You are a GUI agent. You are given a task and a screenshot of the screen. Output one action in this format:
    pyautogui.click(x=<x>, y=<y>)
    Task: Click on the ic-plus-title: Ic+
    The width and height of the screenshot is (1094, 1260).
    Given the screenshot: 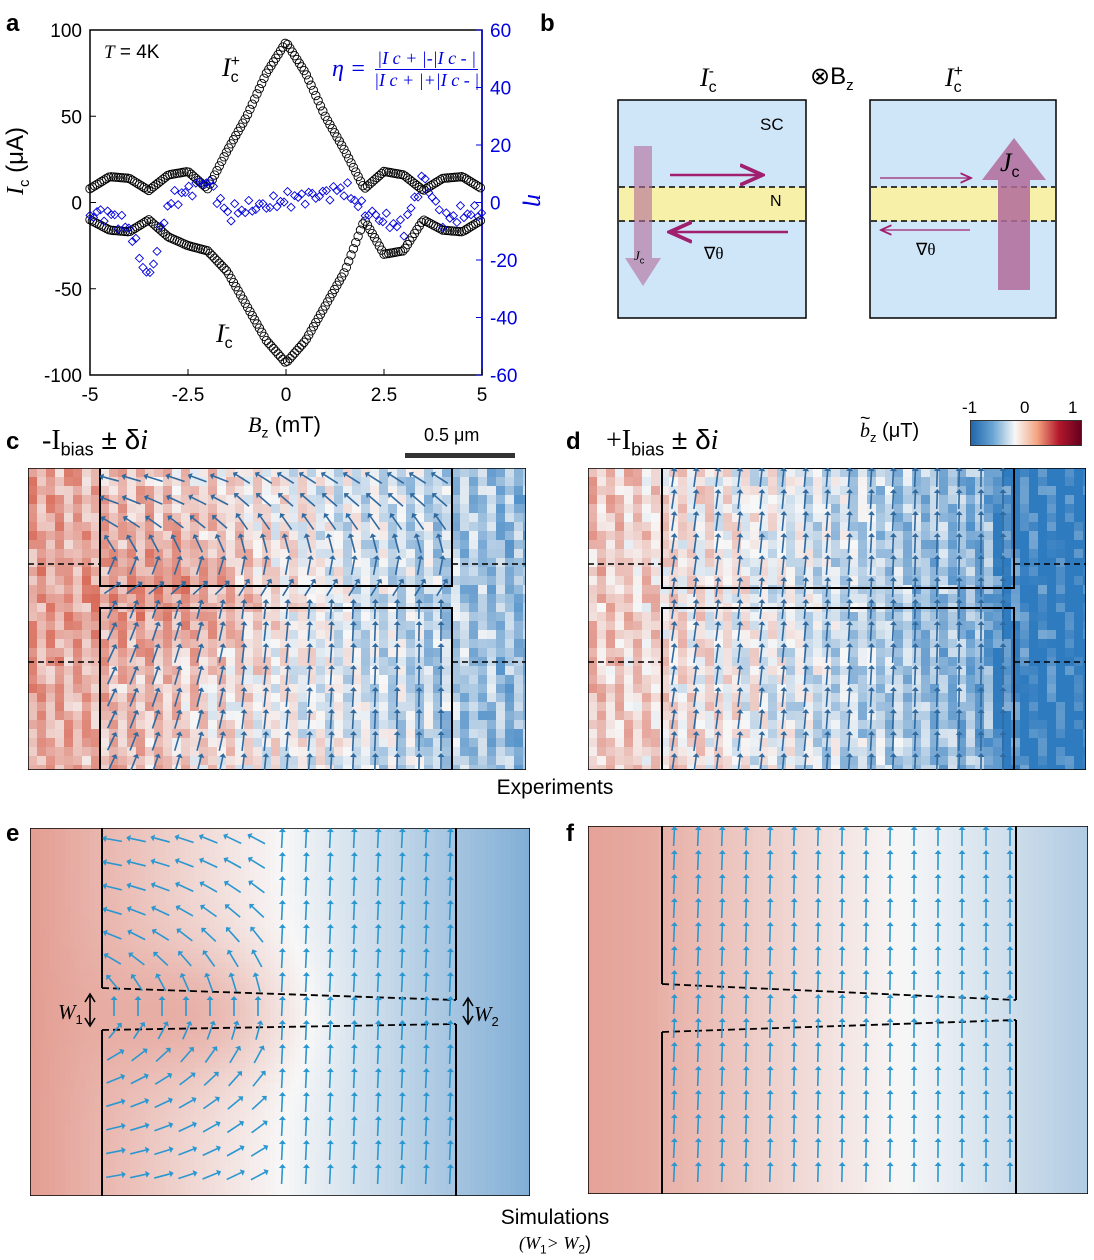 What is the action you would take?
    pyautogui.click(x=954, y=79)
    